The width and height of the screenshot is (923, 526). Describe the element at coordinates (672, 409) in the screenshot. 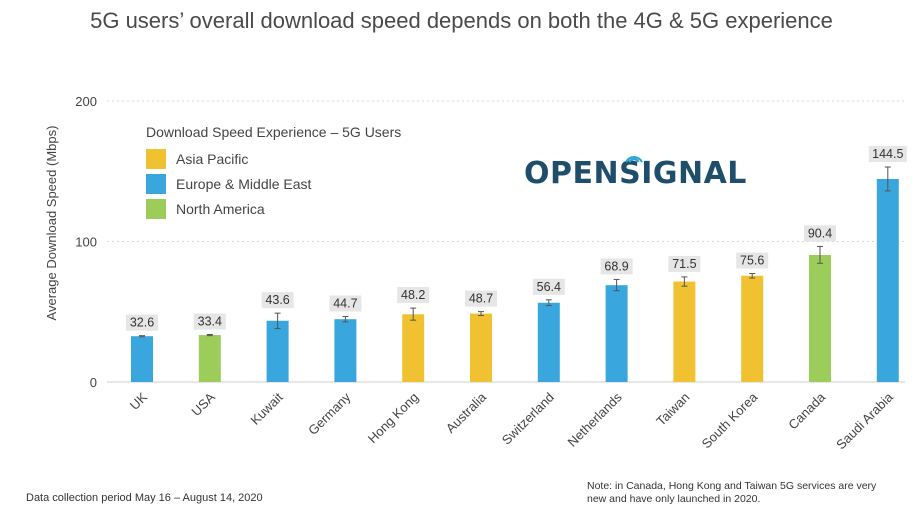

I see `x-tick-label-taiwan: Taiwan` at that location.